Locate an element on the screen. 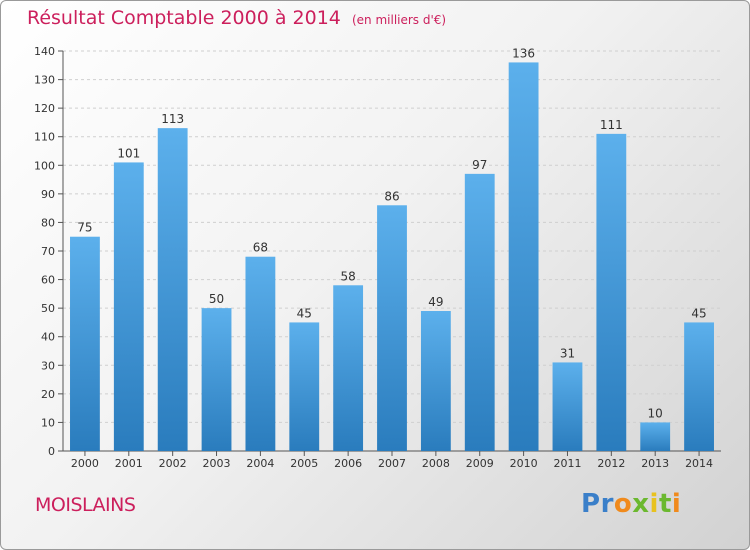  chart-title: Résultat Comptable 2000 à 2014 is located at coordinates (184, 18).